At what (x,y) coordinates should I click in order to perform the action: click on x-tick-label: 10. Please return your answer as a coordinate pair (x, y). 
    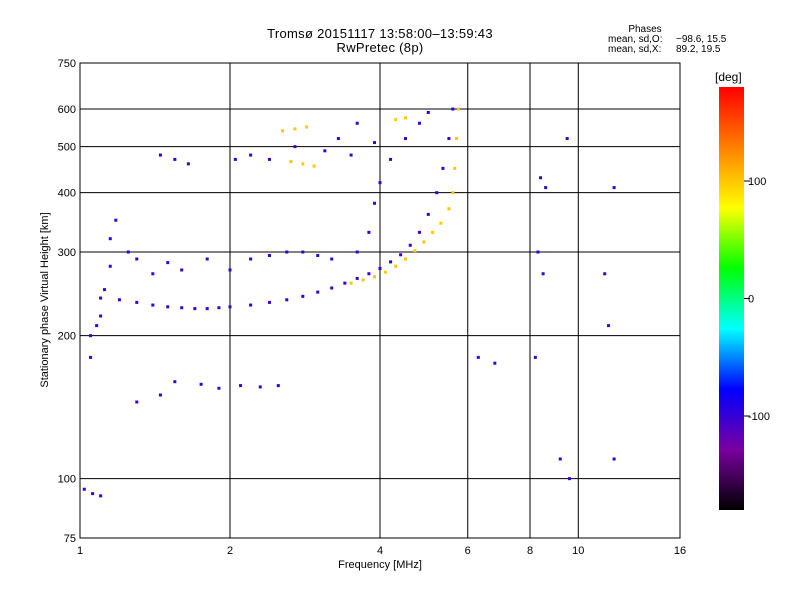
    Looking at the image, I should click on (578, 551).